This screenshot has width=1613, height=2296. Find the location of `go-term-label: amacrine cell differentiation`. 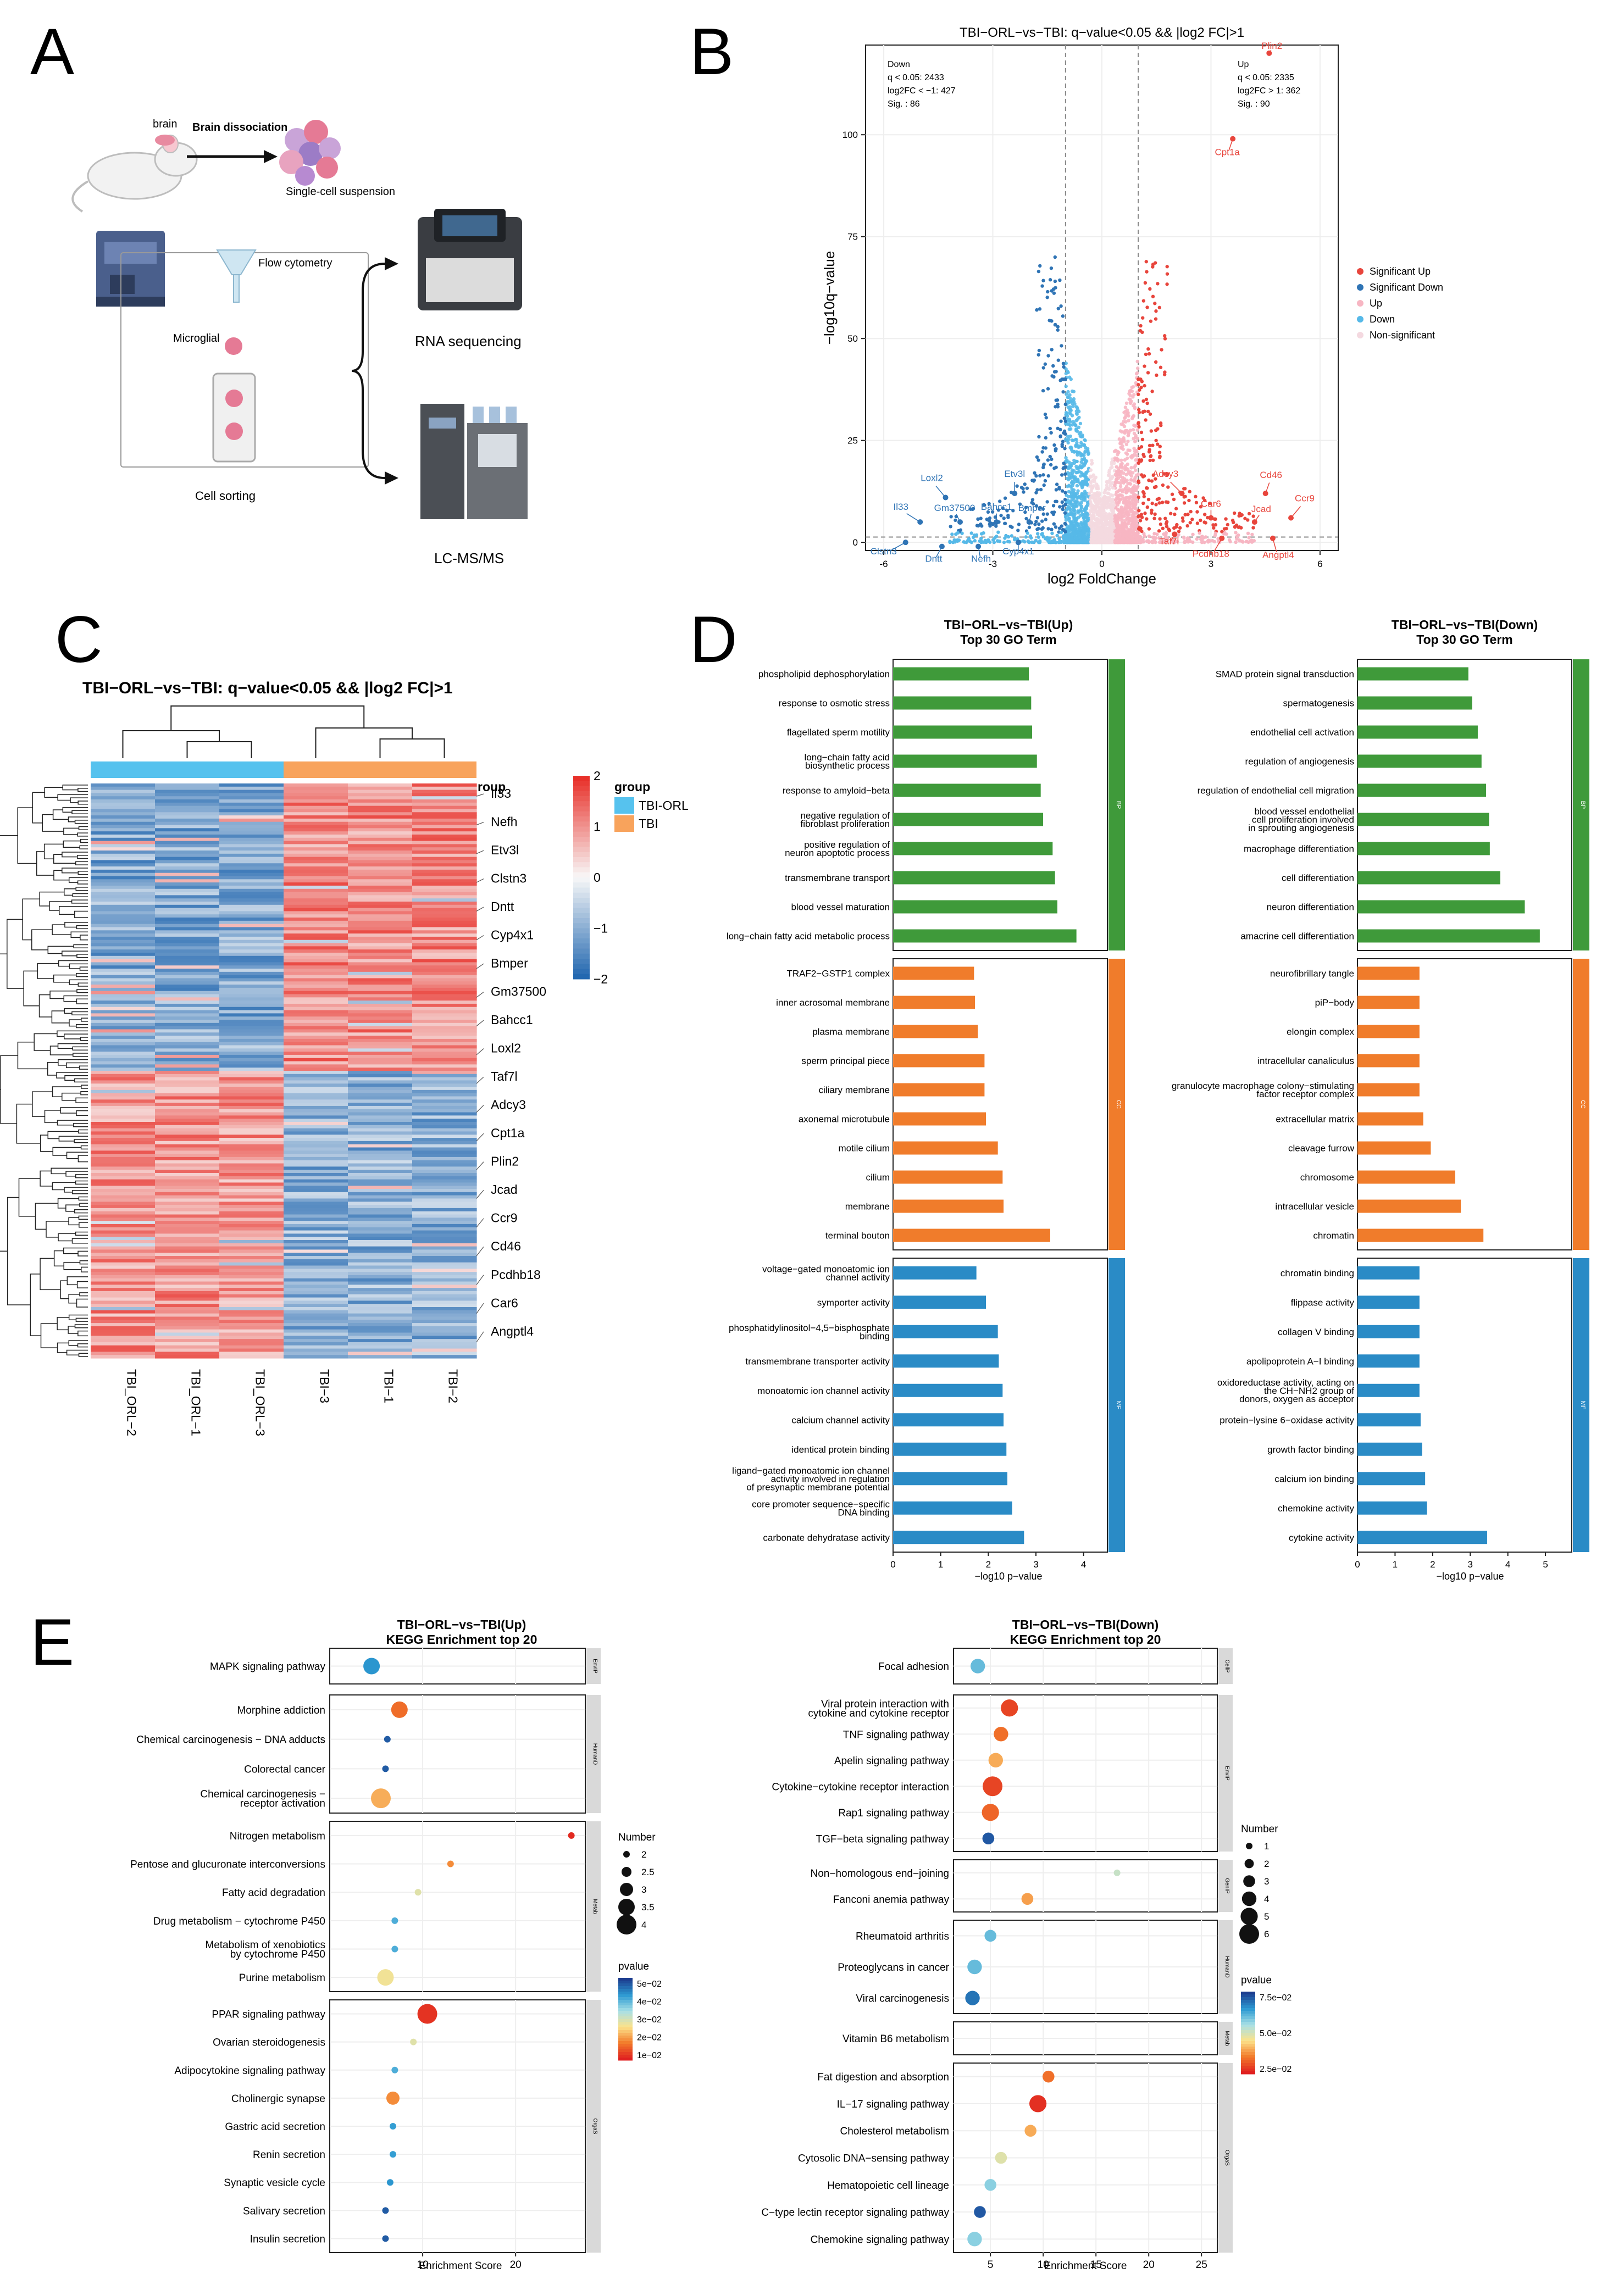

go-term-label: amacrine cell differentiation is located at coordinates (1297, 936).